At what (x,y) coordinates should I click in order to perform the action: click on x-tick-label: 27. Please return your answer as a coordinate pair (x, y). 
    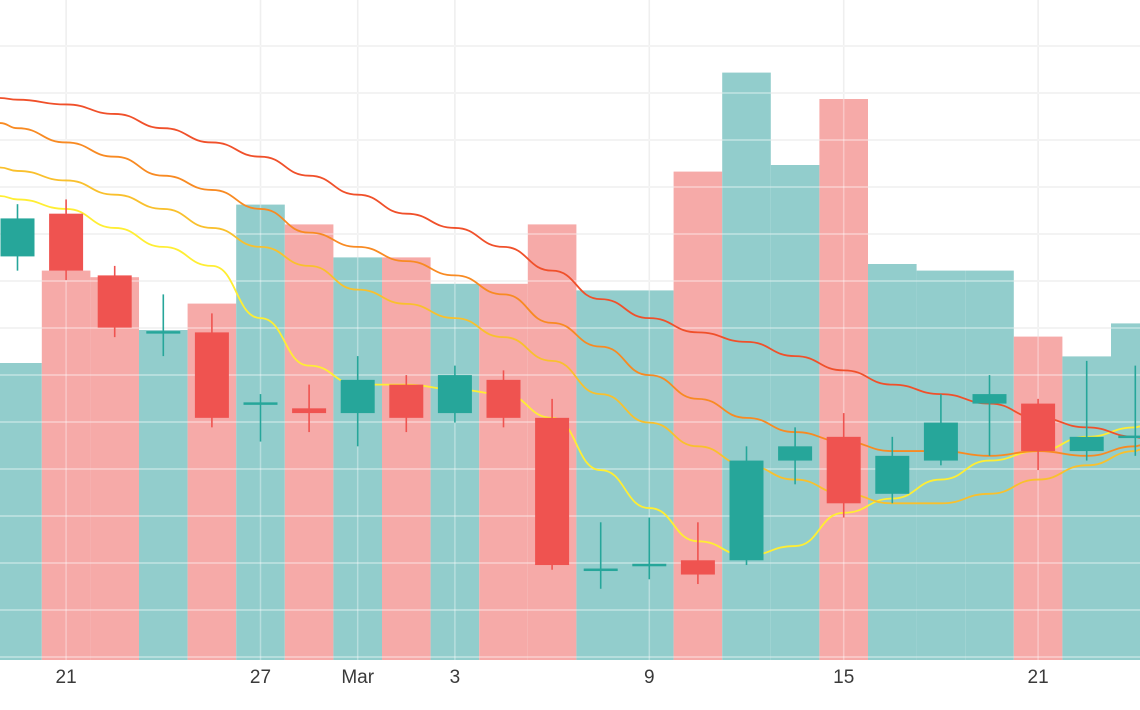
    Looking at the image, I should click on (260, 677).